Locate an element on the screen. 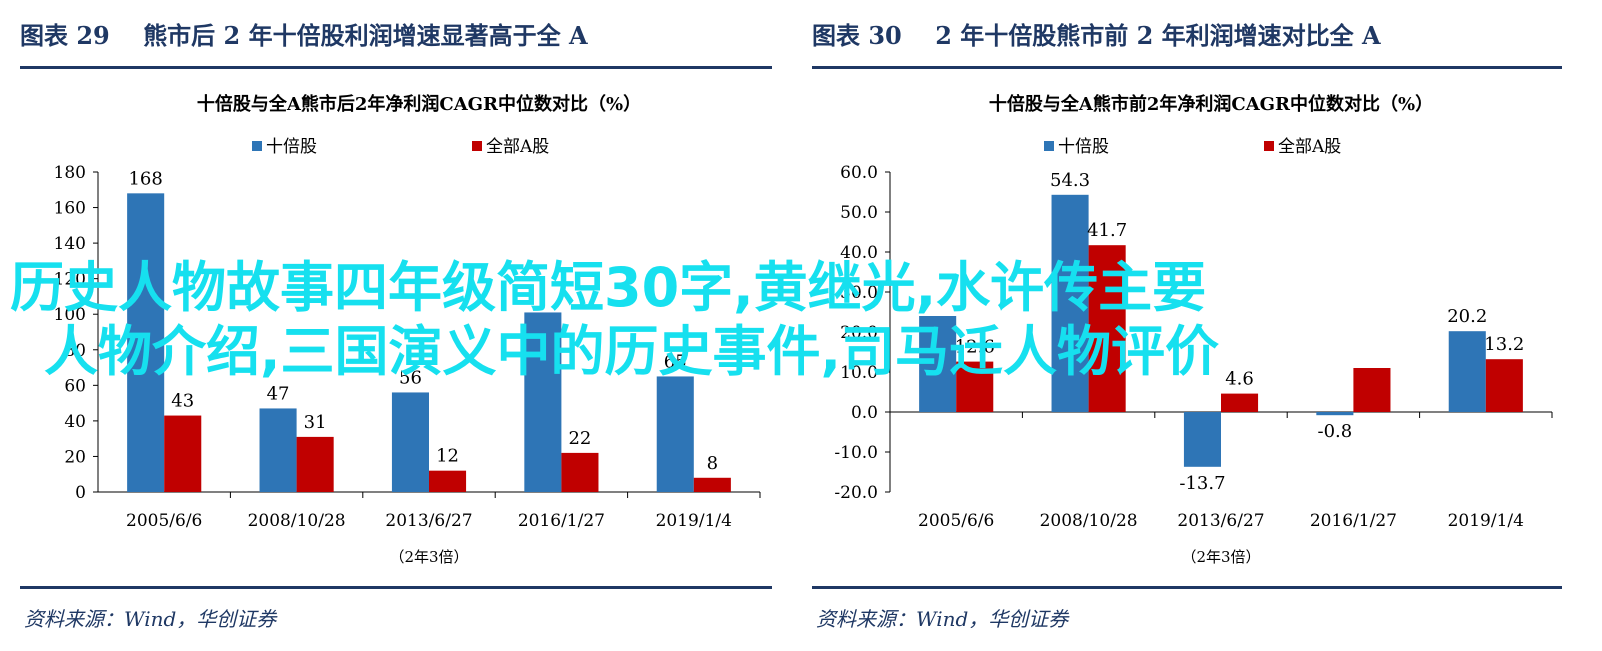 Image resolution: width=1602 pixels, height=651 pixels. y-tick-label: 20.0 is located at coordinates (859, 333).